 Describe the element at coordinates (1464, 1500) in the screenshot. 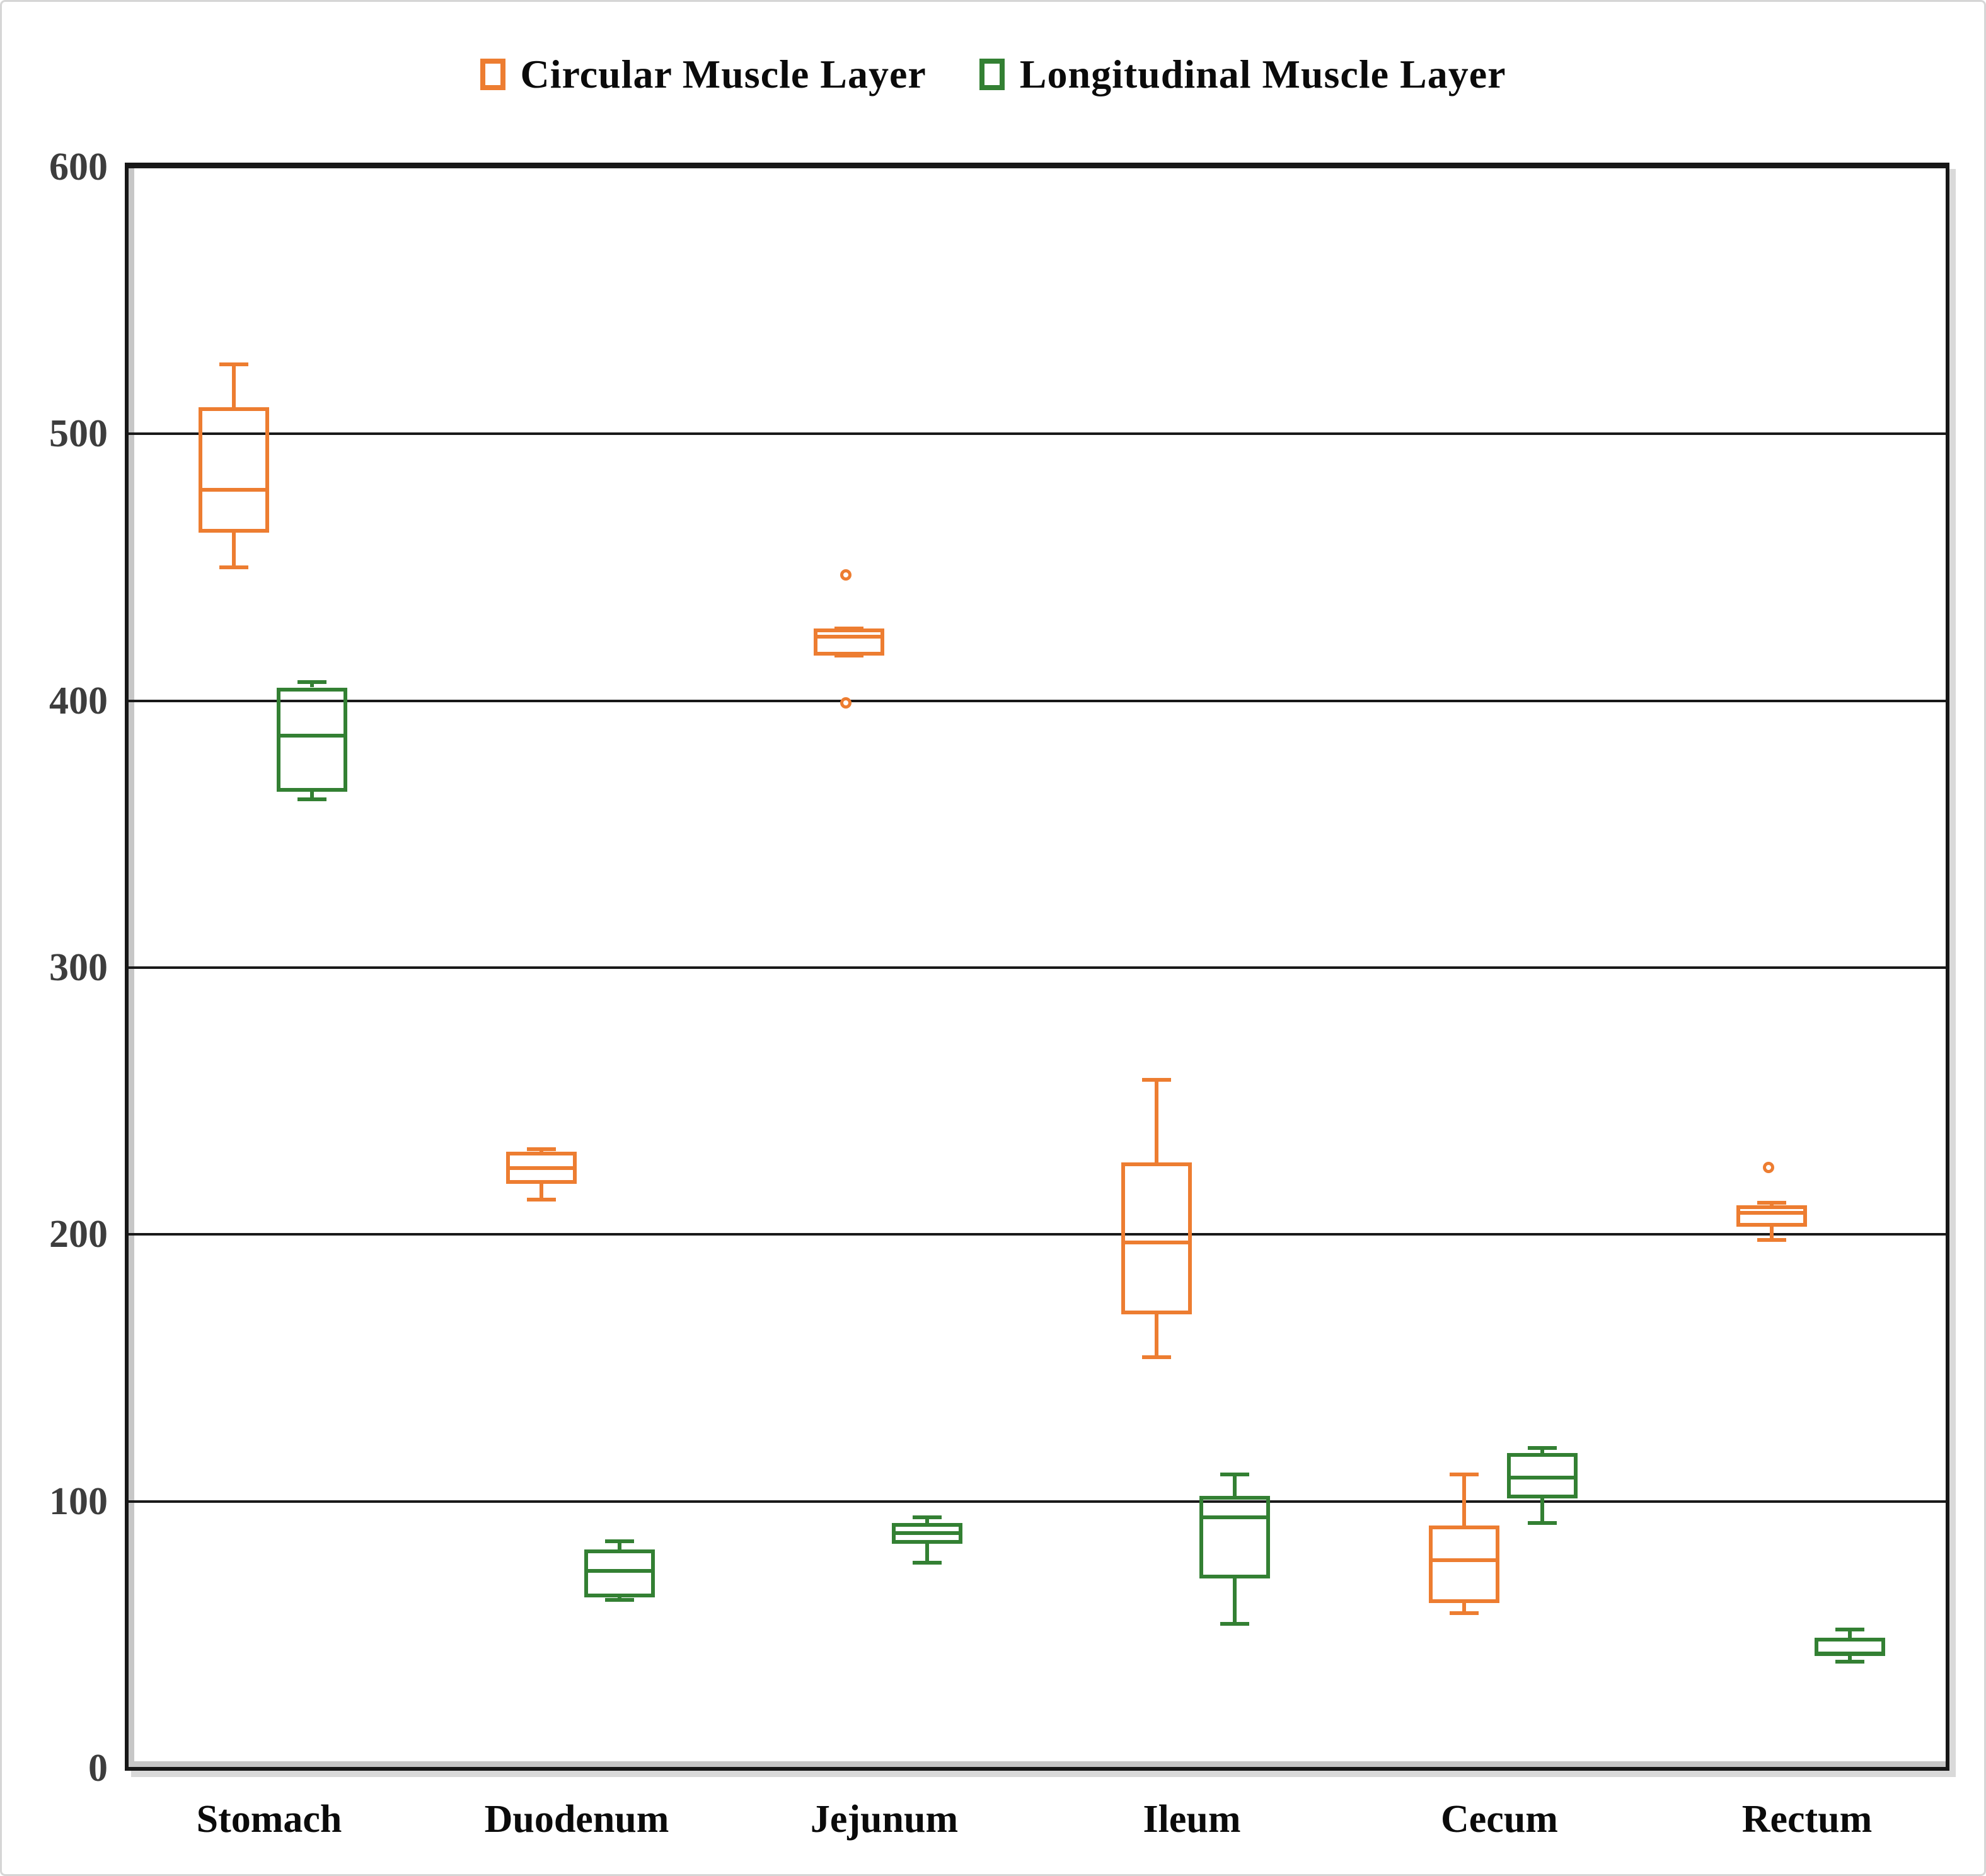

I see `whisker-upper-circular-cecum` at that location.